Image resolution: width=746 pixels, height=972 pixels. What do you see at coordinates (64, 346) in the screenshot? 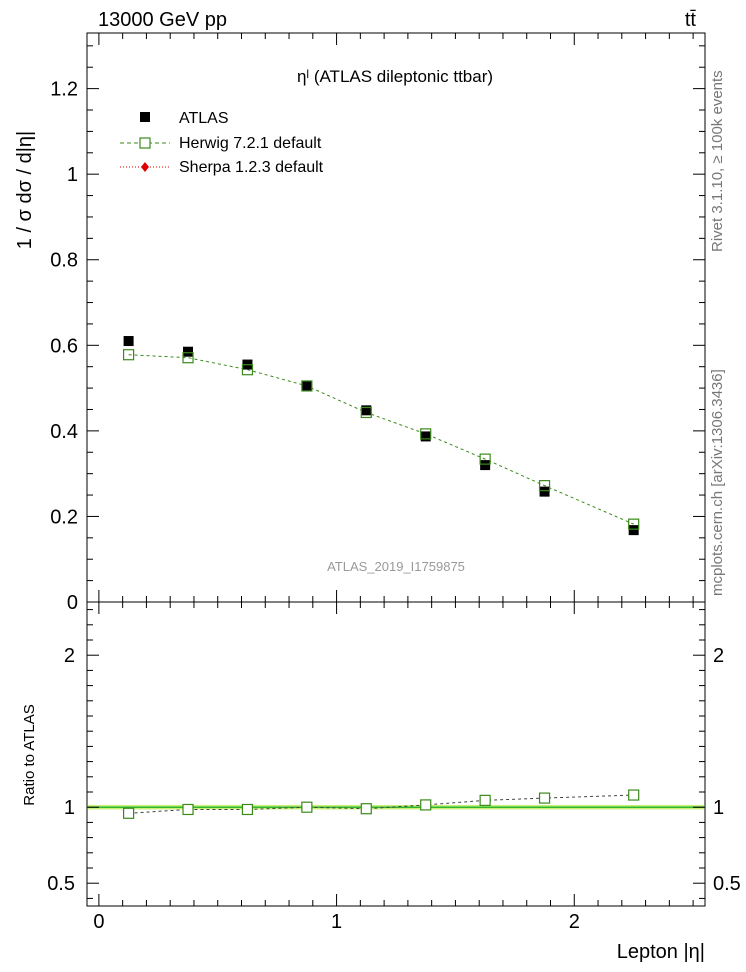
I see `main-y-tick-label: 0.6` at bounding box center [64, 346].